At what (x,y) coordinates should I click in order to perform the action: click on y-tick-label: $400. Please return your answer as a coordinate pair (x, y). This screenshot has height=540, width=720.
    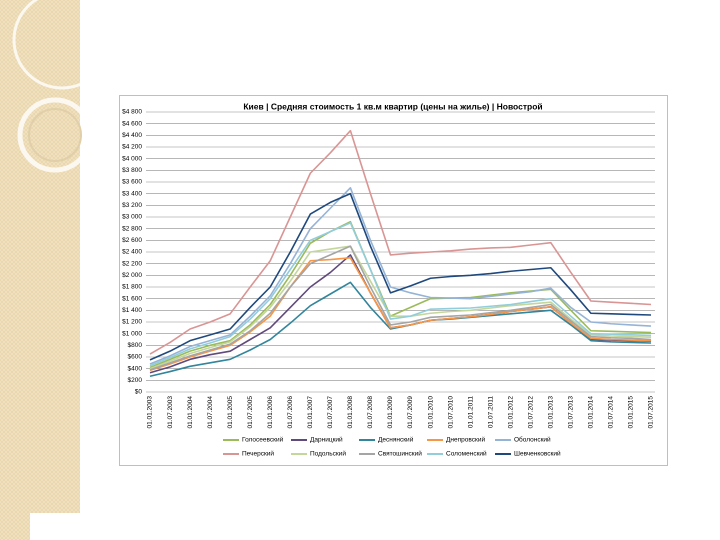
    Looking at the image, I should click on (135, 368).